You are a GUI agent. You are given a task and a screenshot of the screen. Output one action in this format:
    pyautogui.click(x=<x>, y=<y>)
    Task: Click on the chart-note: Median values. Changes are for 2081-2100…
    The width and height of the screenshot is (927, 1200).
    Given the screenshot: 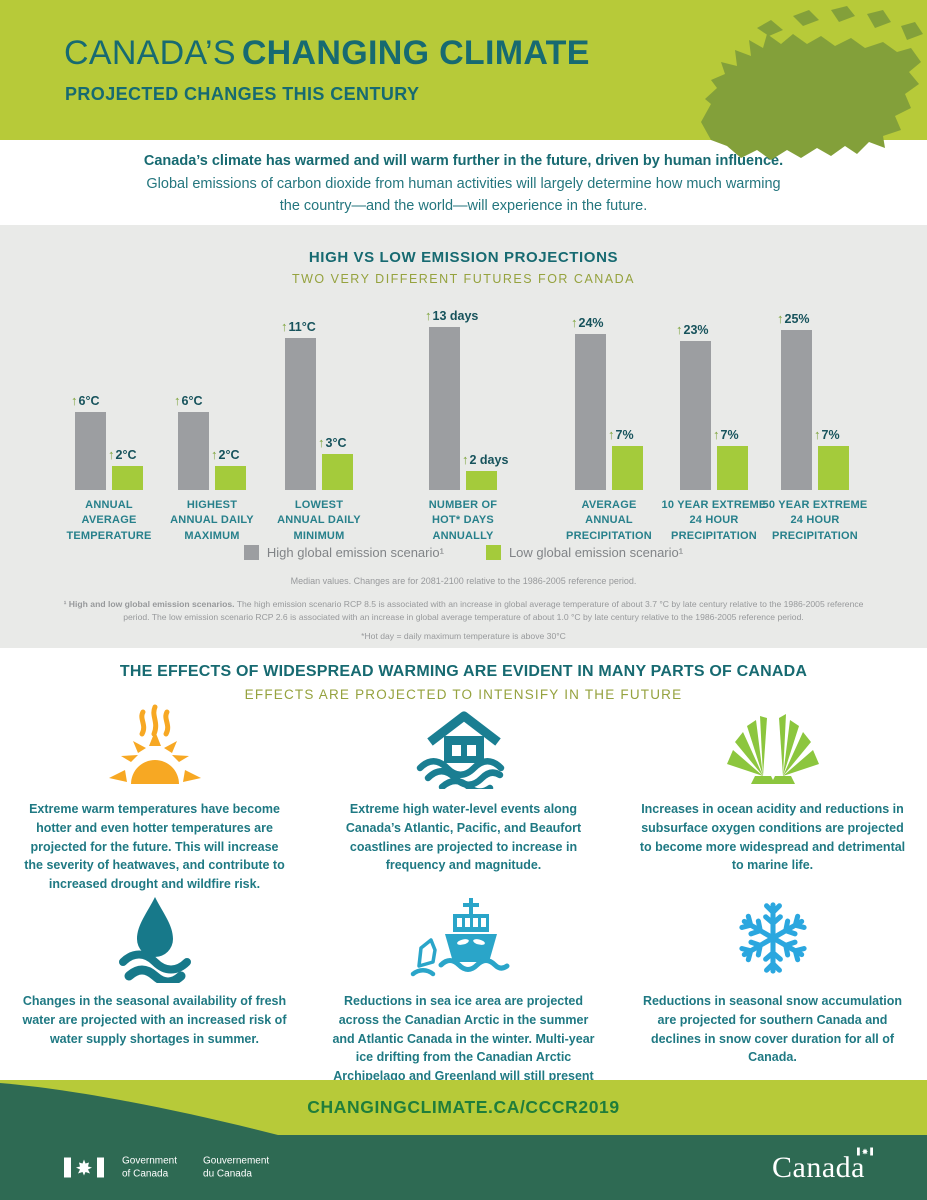 What is the action you would take?
    pyautogui.click(x=463, y=581)
    